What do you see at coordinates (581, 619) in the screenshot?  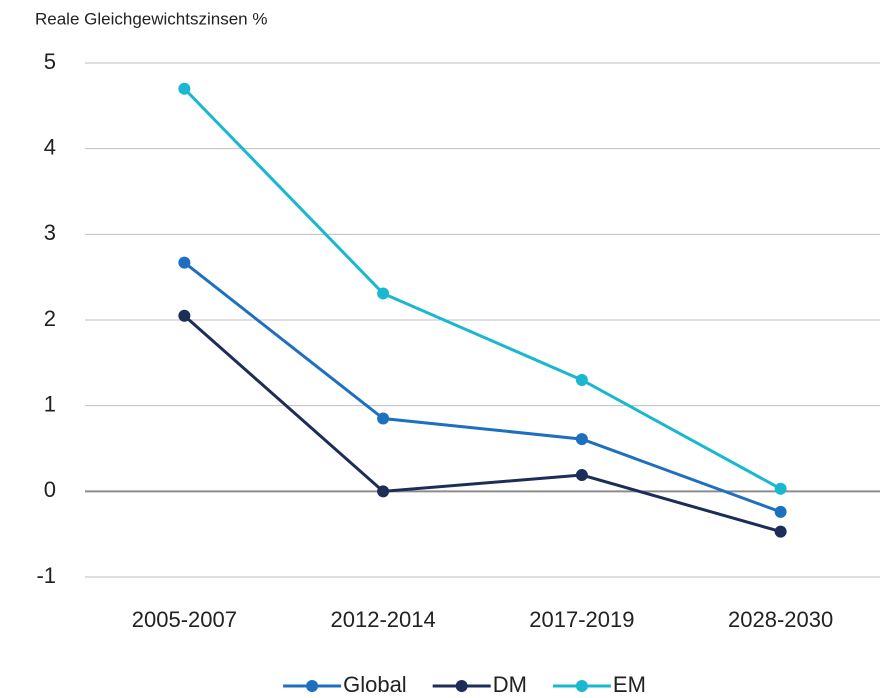 I see `x-tick-label: 2017-2019` at bounding box center [581, 619].